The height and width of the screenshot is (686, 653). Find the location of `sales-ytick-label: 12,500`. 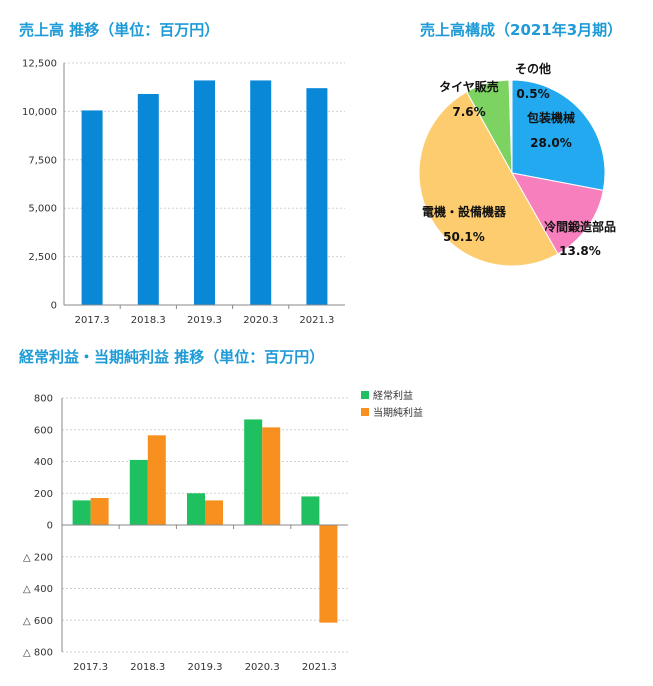

sales-ytick-label: 12,500 is located at coordinates (39, 64).